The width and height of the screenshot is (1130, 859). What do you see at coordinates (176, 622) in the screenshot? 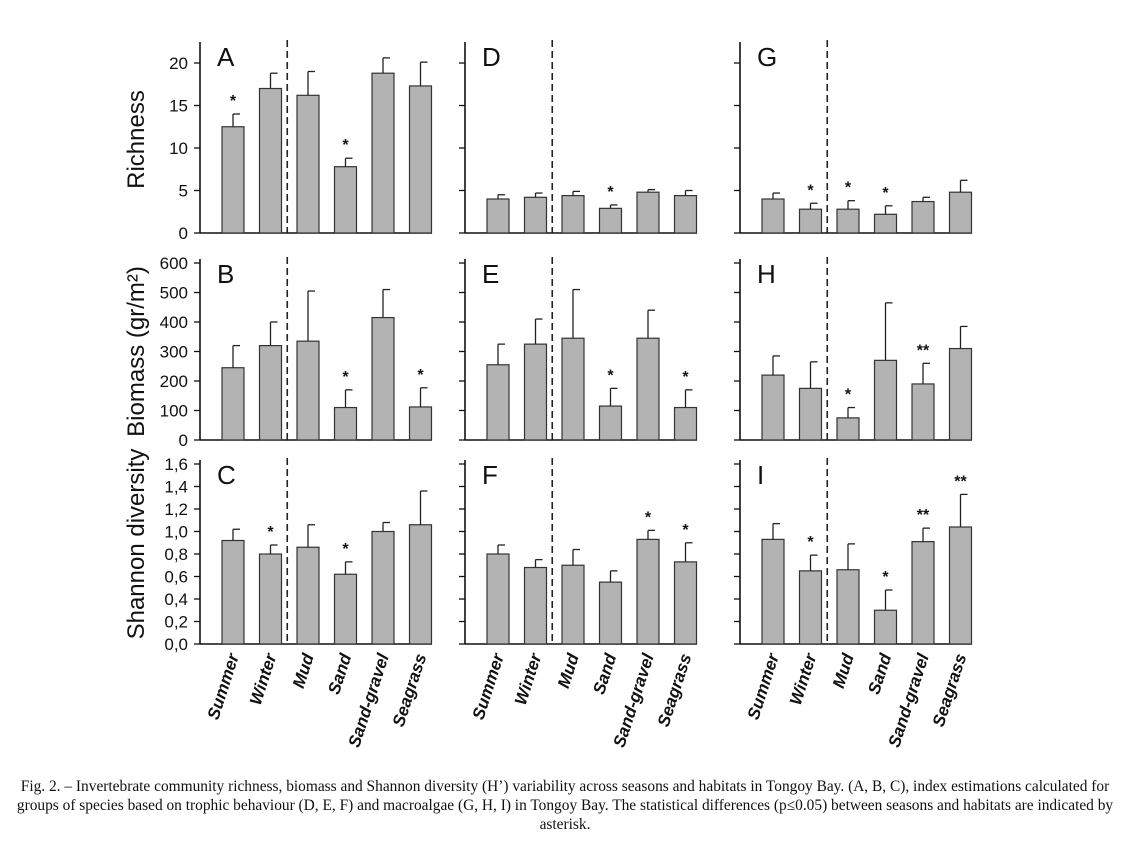
I see `y-tick-label: 0,2` at bounding box center [176, 622].